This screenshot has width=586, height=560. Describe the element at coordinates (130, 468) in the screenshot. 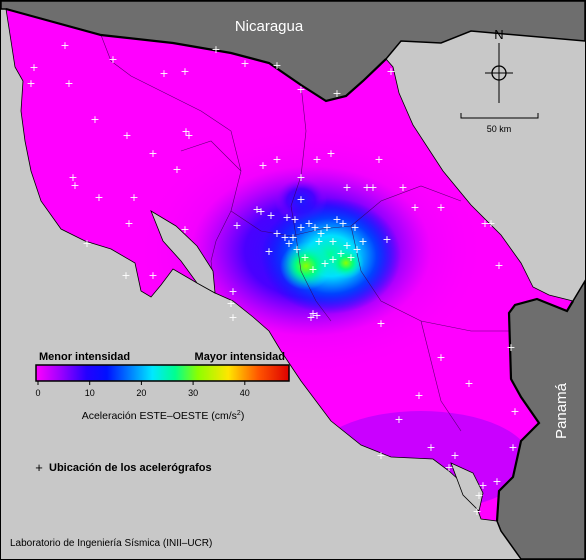

I see `stations-legend-label: Ubicación de los acelerógrafos` at that location.